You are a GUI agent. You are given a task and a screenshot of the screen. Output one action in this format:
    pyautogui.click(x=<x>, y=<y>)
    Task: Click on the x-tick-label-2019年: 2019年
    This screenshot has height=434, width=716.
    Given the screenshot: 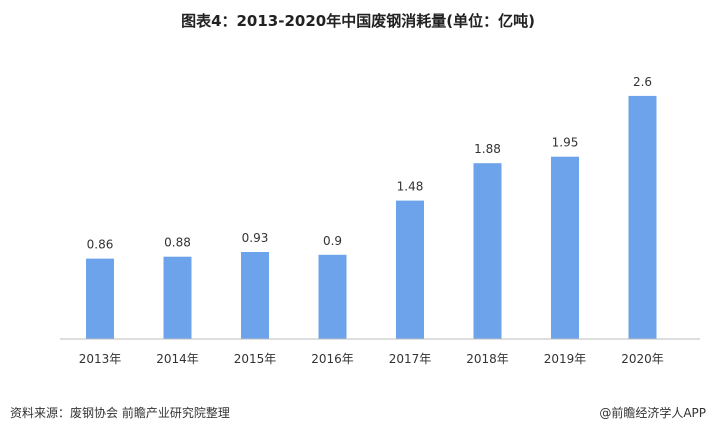 What is the action you would take?
    pyautogui.click(x=565, y=359)
    